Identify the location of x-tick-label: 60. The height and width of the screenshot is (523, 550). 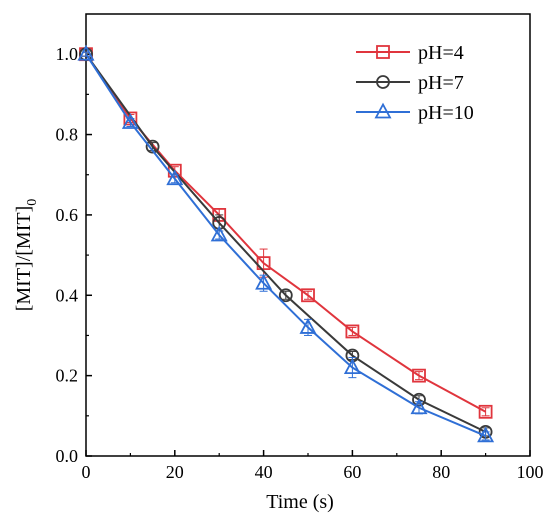
(352, 472).